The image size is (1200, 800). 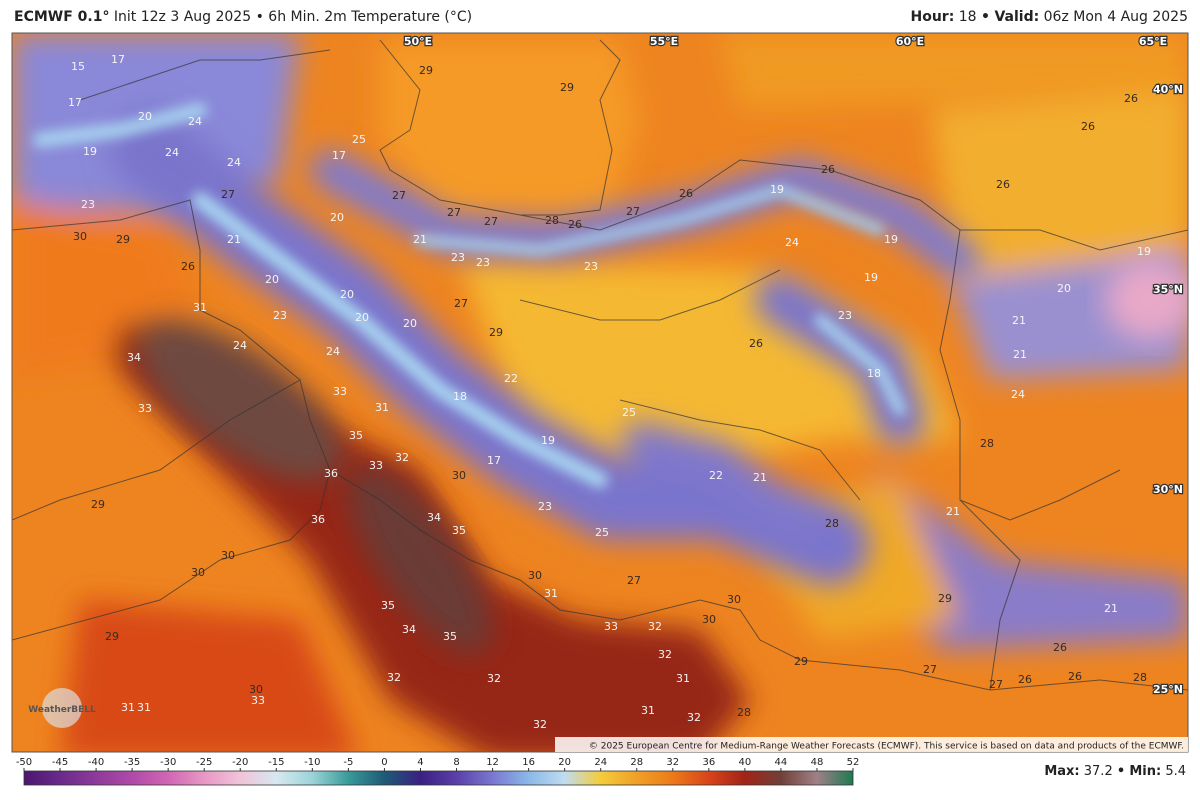 I want to click on latitude-label: 25°N, so click(x=1168, y=689).